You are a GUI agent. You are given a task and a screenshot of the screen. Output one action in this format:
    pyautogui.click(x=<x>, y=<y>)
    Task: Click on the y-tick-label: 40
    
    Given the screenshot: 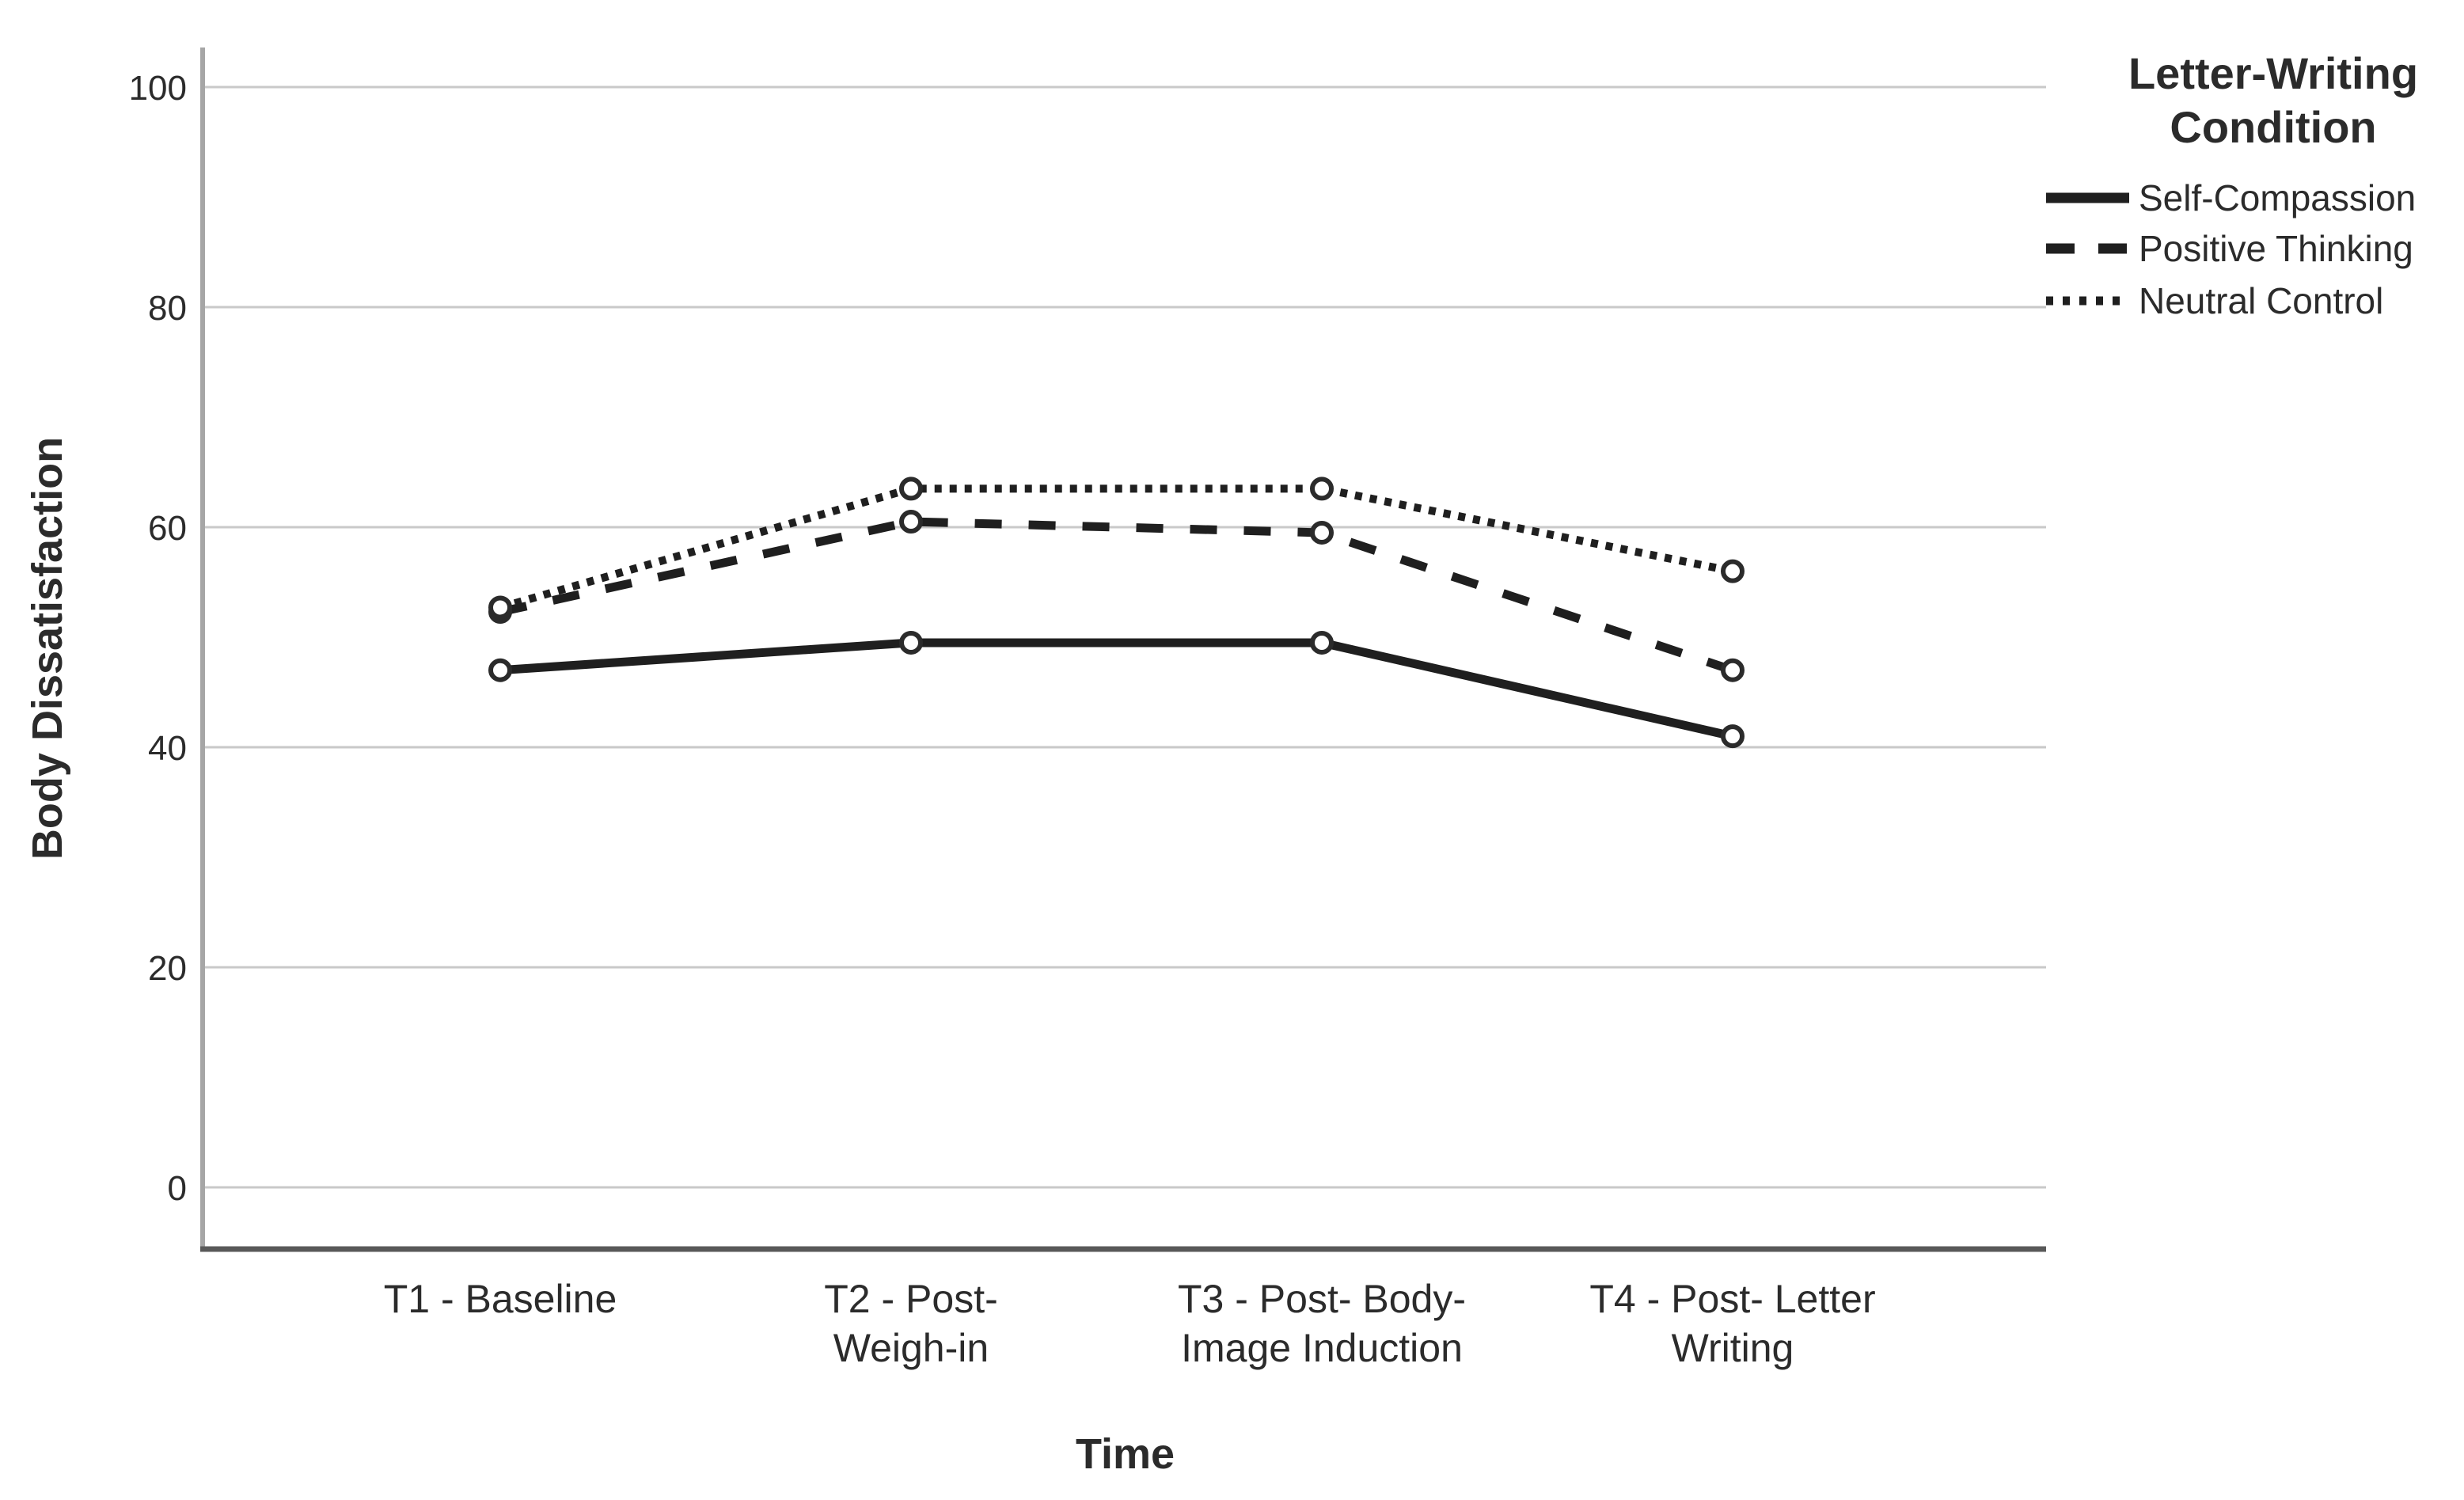 What is the action you would take?
    pyautogui.click(x=167, y=748)
    